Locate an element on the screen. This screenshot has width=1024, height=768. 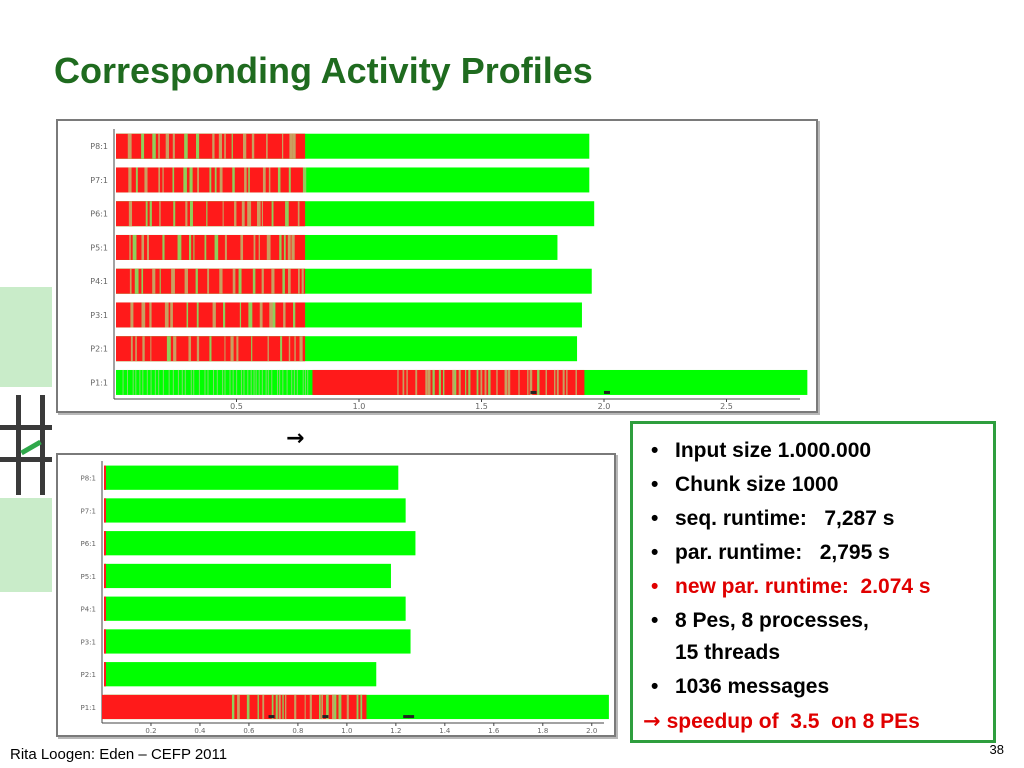
bullet-input-size: • Input size 1.000.000 is located at coordinates (813, 451).